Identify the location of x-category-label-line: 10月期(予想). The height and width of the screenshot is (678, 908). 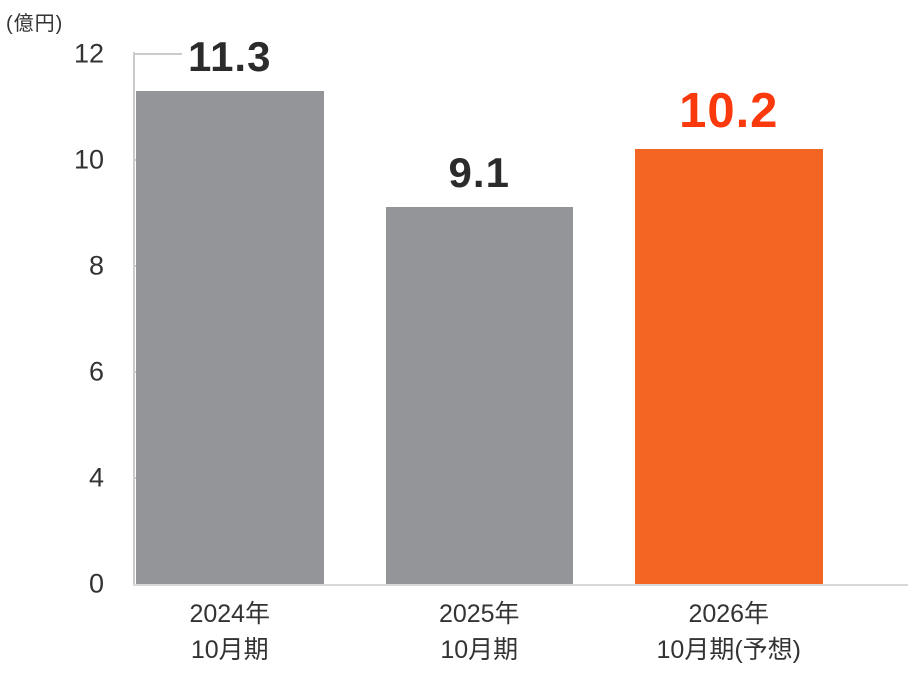
(728, 650).